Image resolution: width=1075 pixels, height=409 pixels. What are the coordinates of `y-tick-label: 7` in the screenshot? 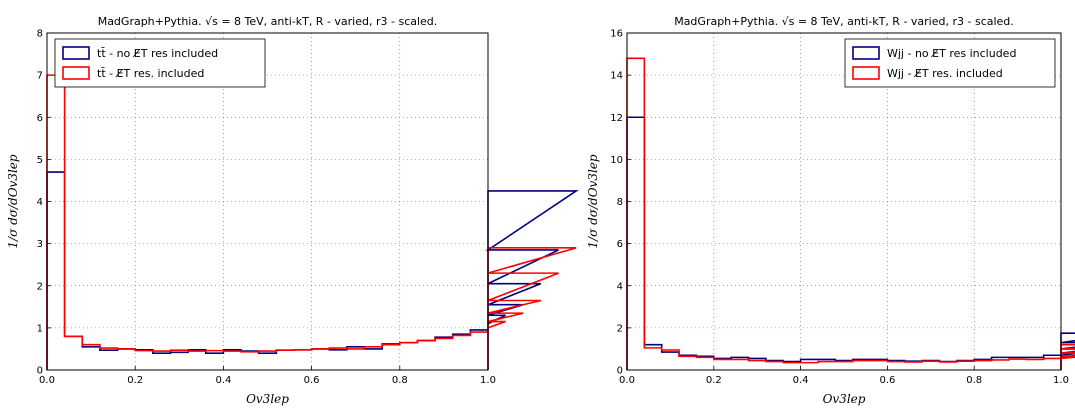 It's located at (40, 76).